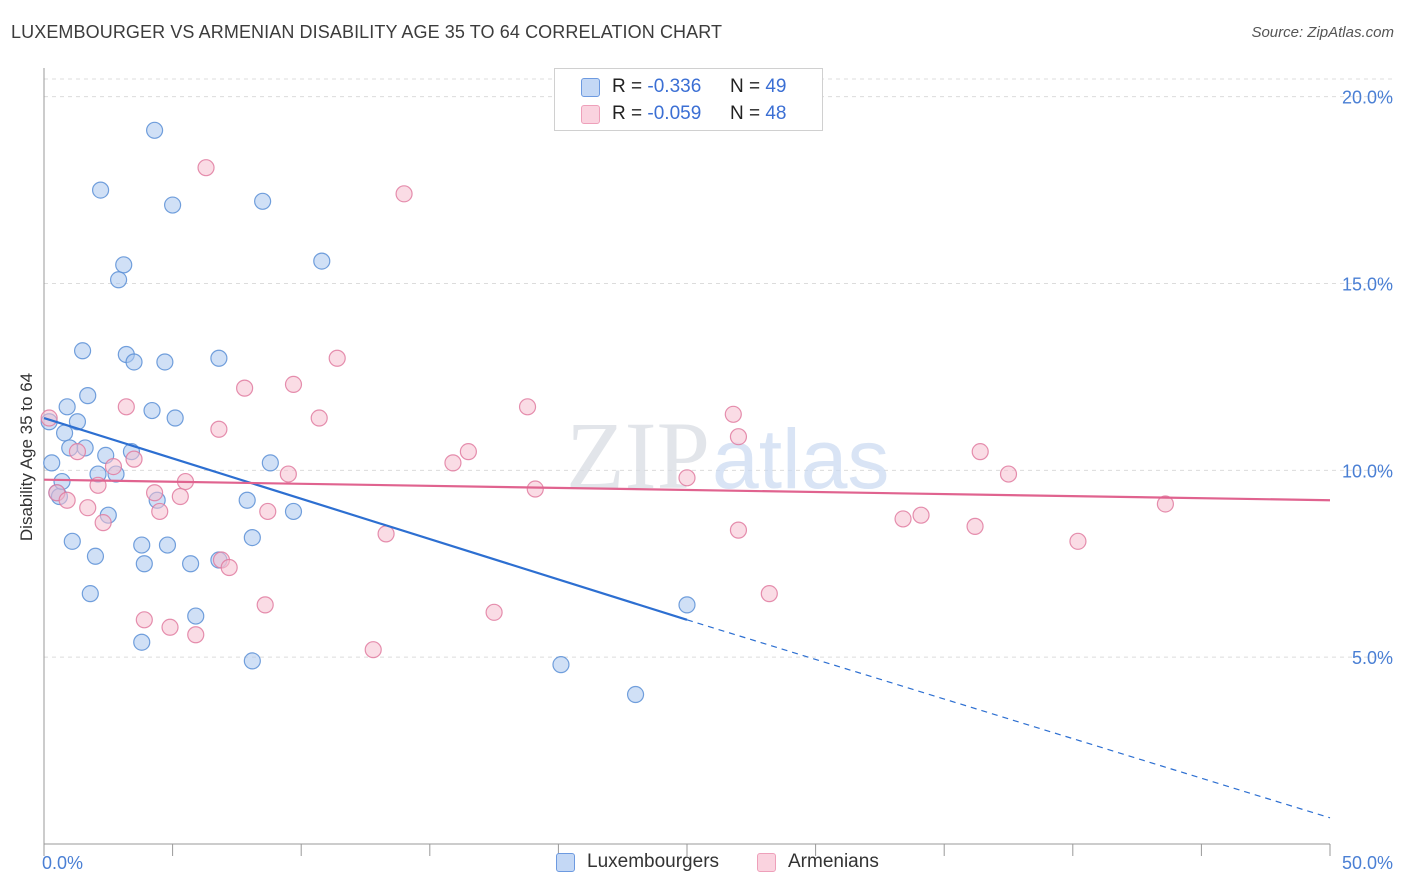 This screenshot has width=1406, height=892. I want to click on luxembourger-trend-extrapolation, so click(1008, 719).